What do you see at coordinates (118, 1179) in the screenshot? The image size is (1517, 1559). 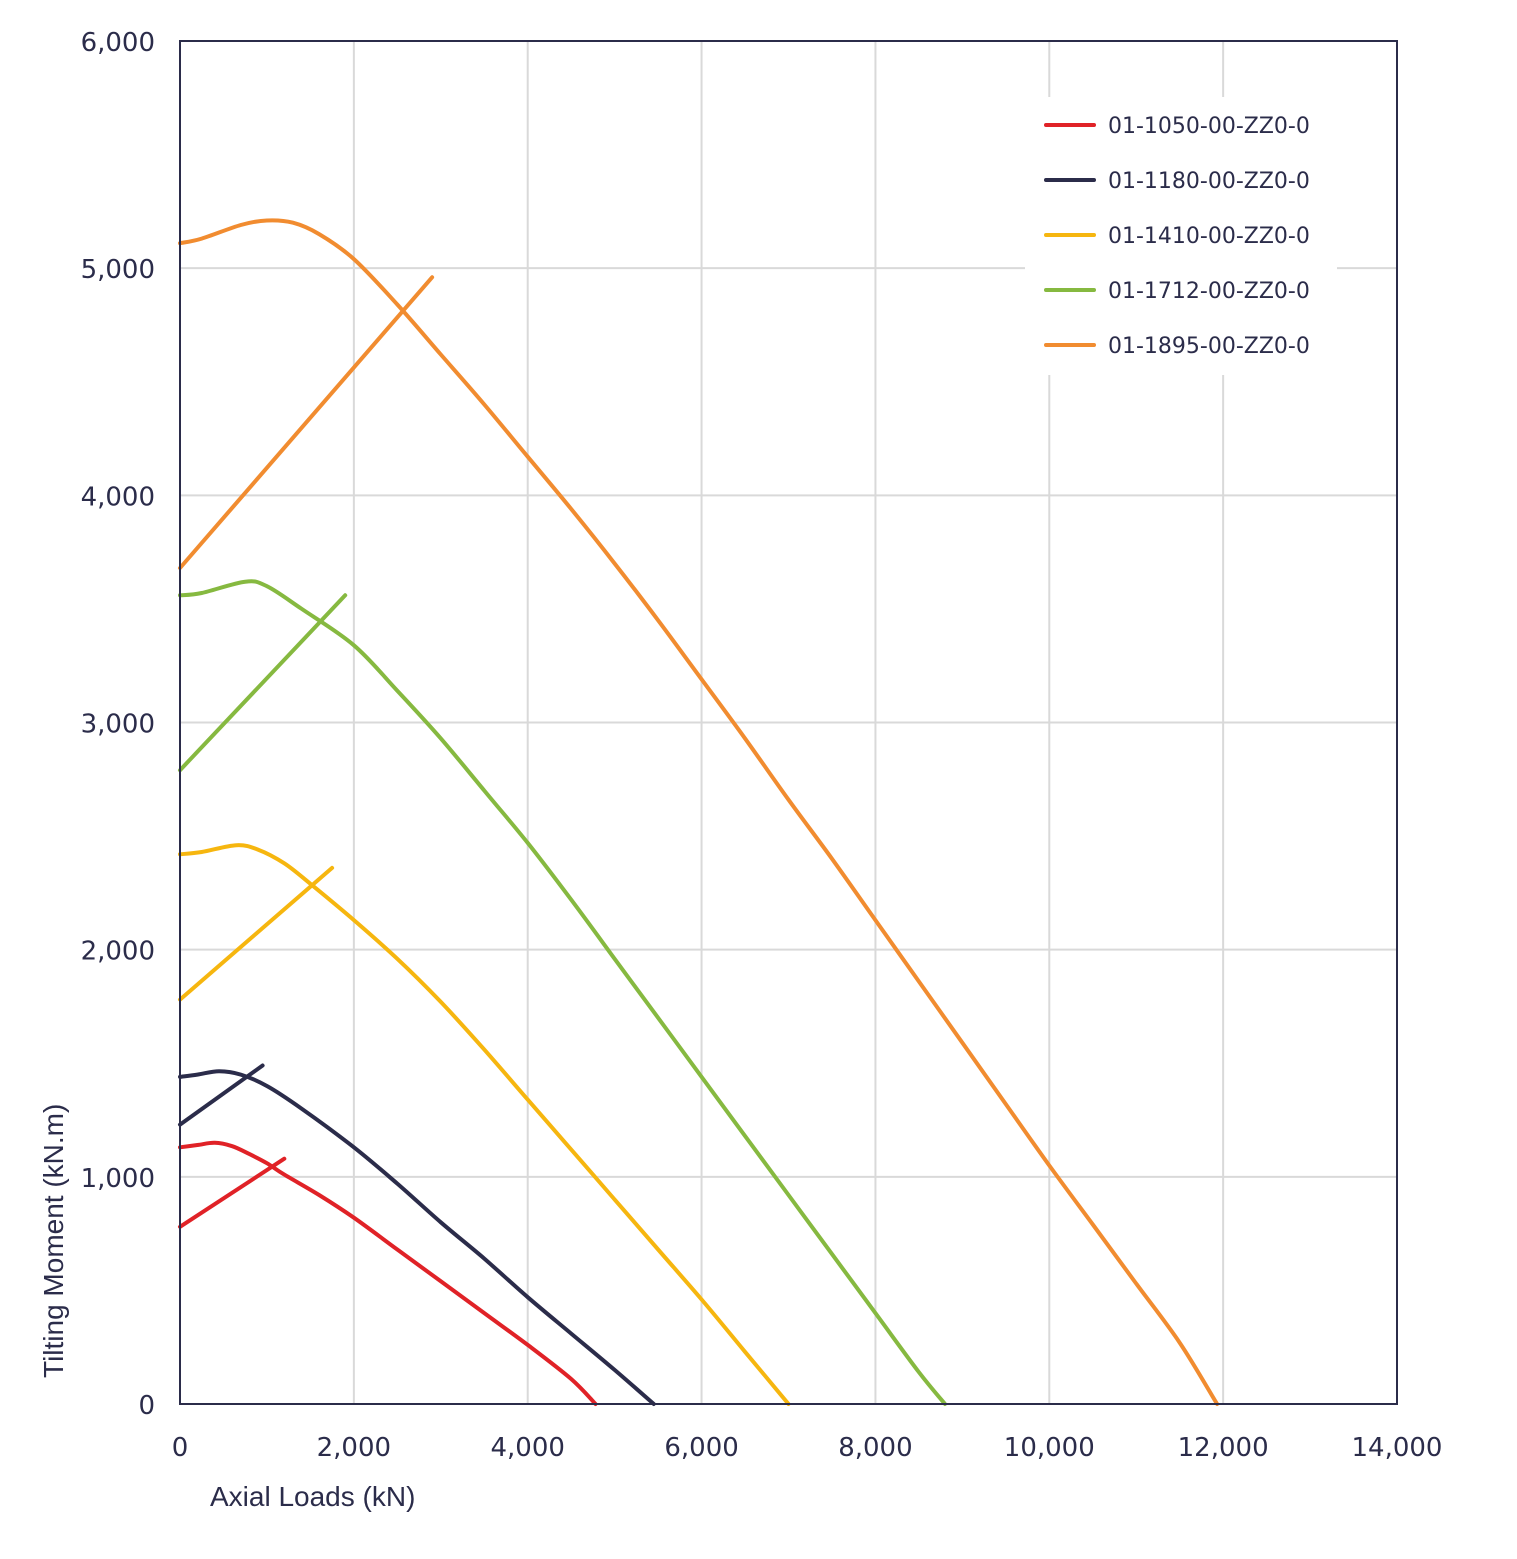 I see `y-tick-label: 1,000` at bounding box center [118, 1179].